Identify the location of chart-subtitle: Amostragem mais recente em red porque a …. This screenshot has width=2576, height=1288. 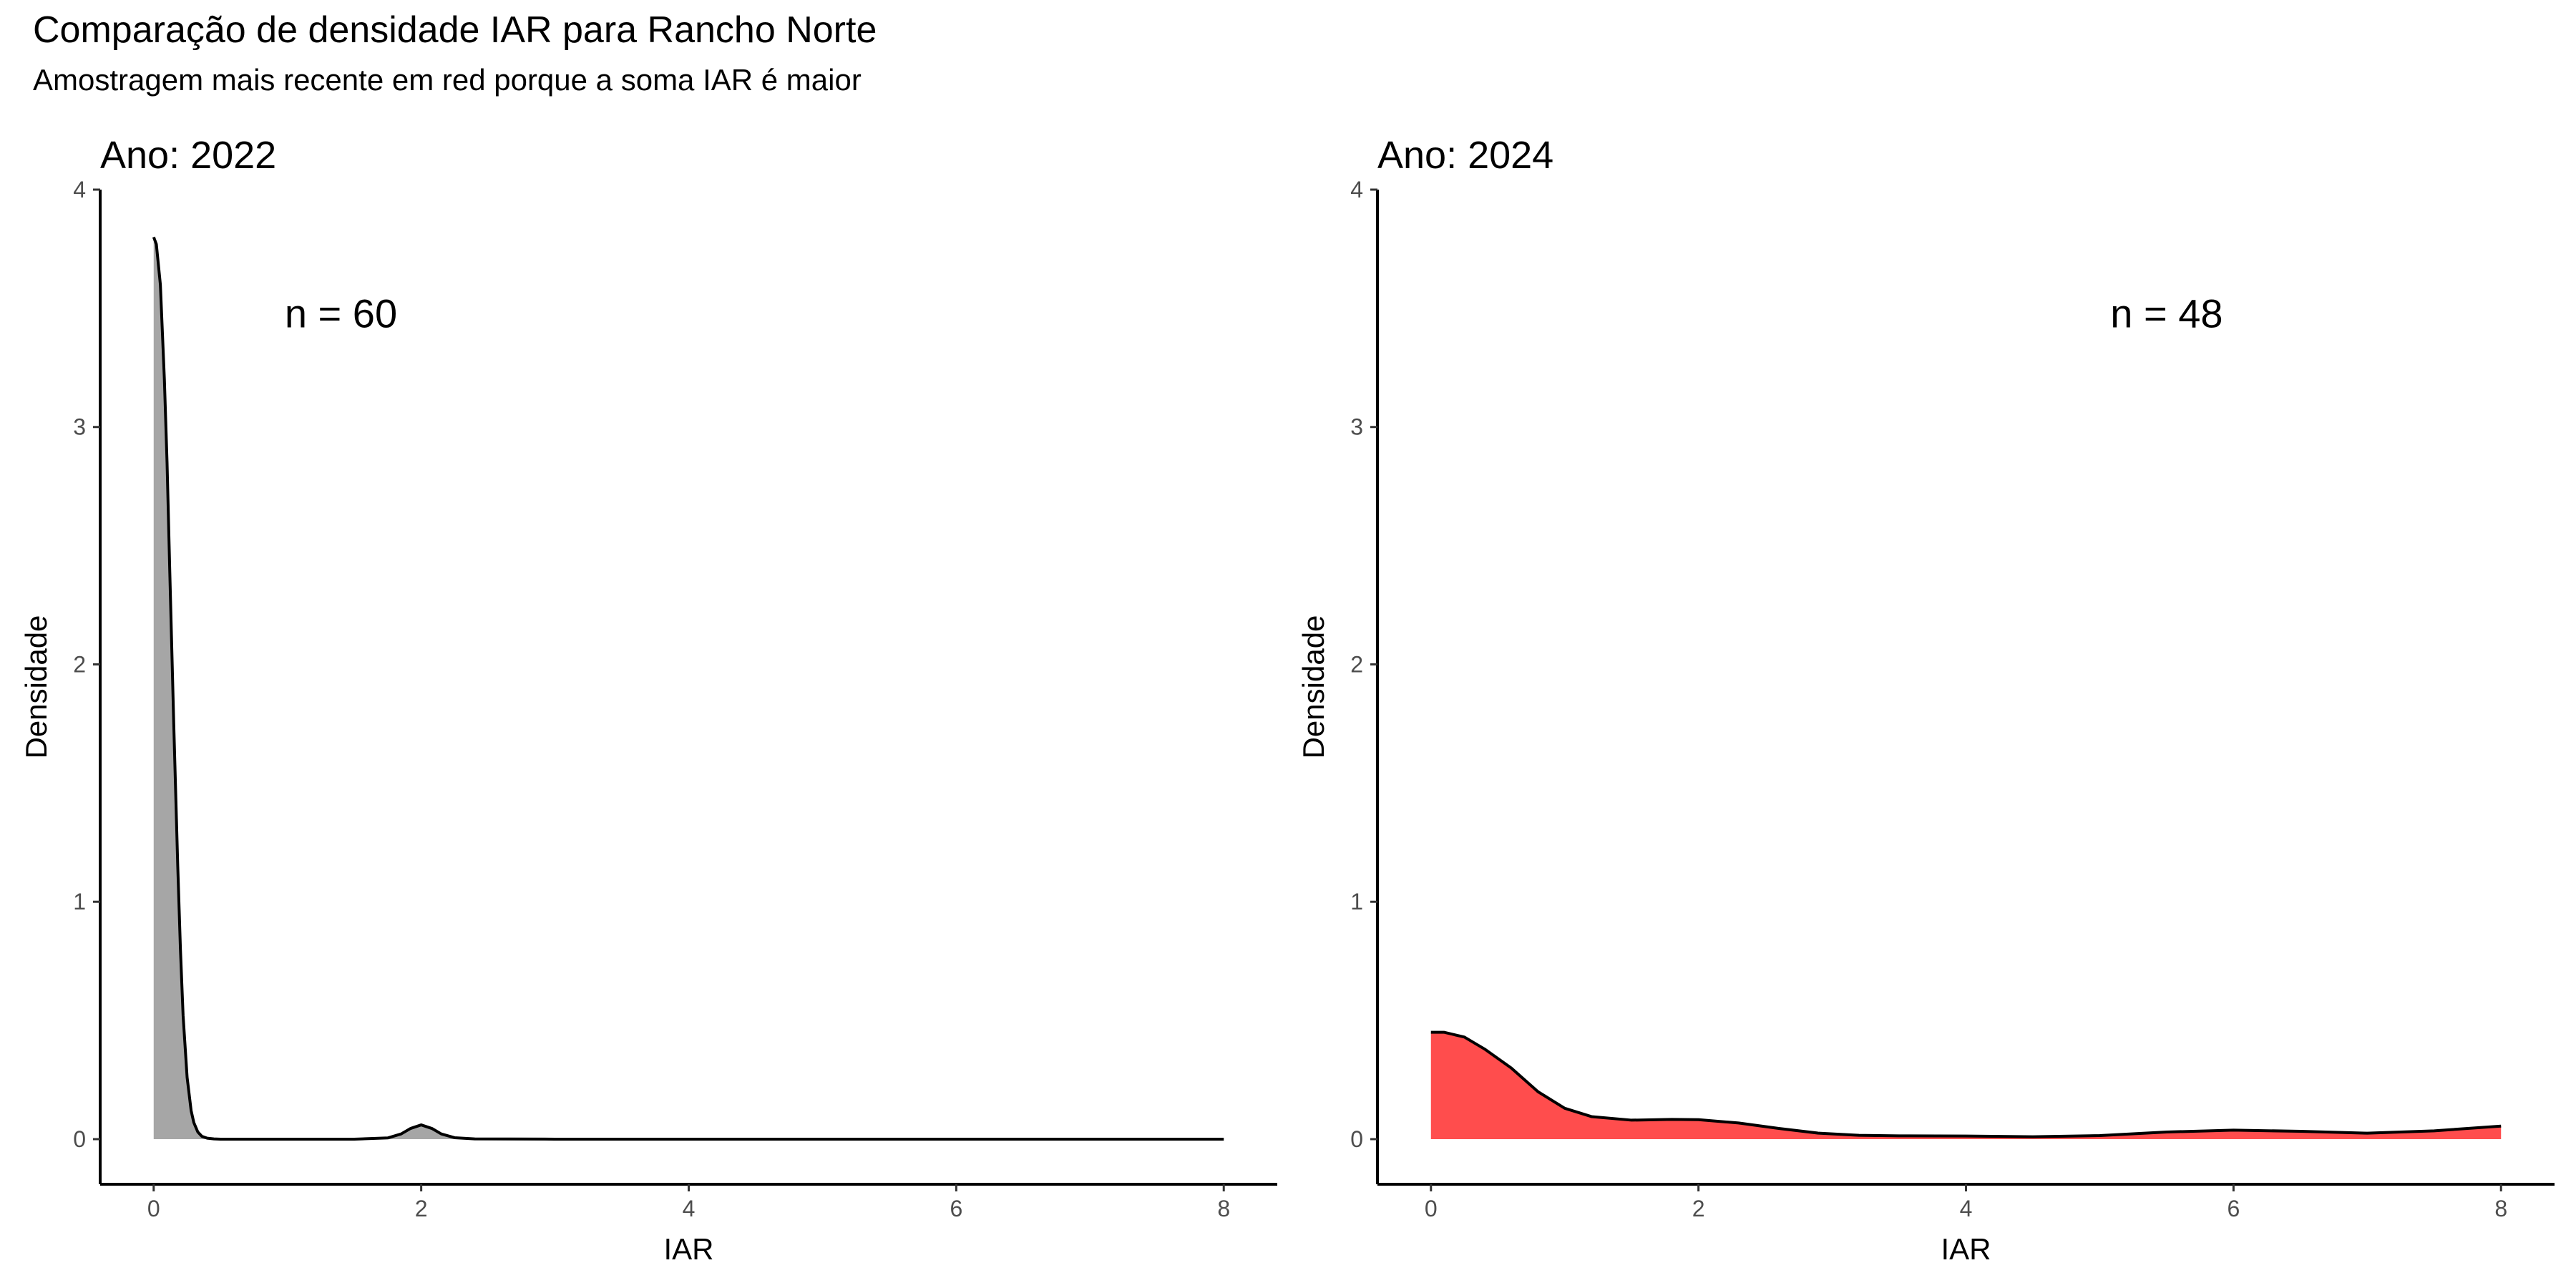
(447, 80).